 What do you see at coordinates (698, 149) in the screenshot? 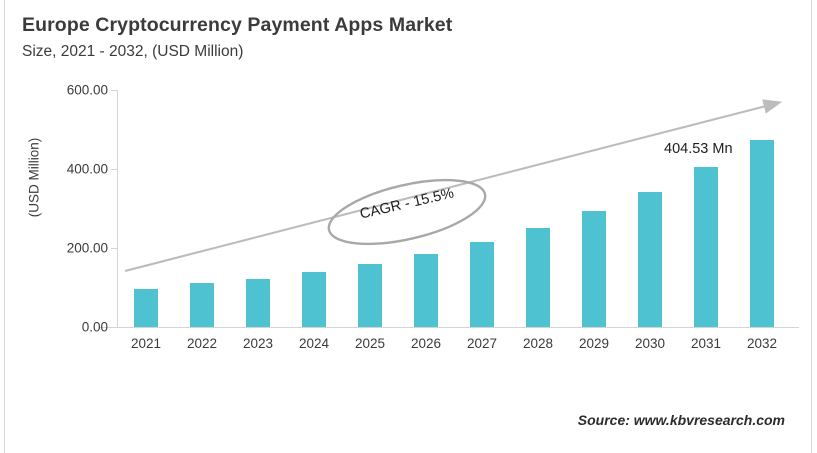
I see `data-value-label: 404.53 Mn` at bounding box center [698, 149].